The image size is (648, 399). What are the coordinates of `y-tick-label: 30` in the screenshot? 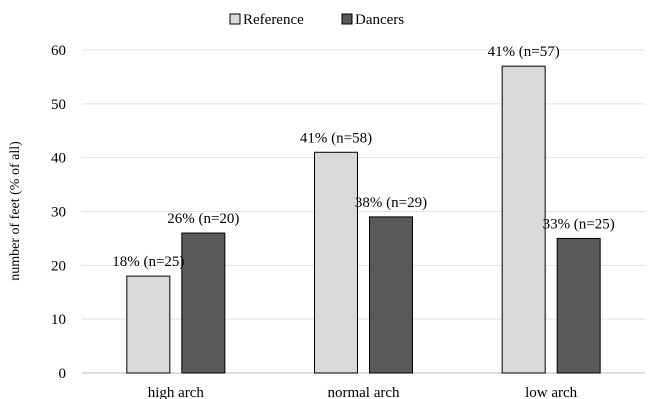 It's located at (58, 213).